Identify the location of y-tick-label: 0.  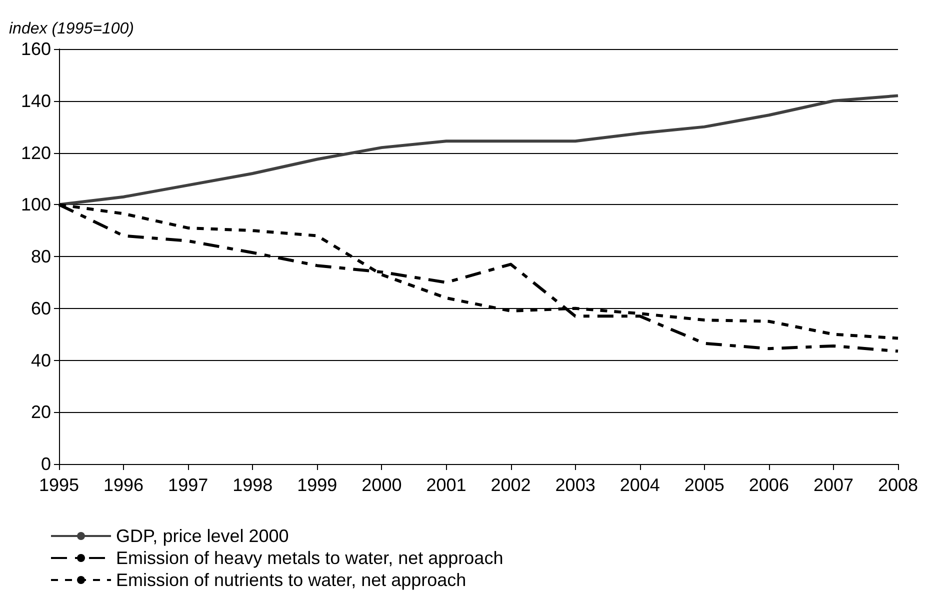
(45, 464).